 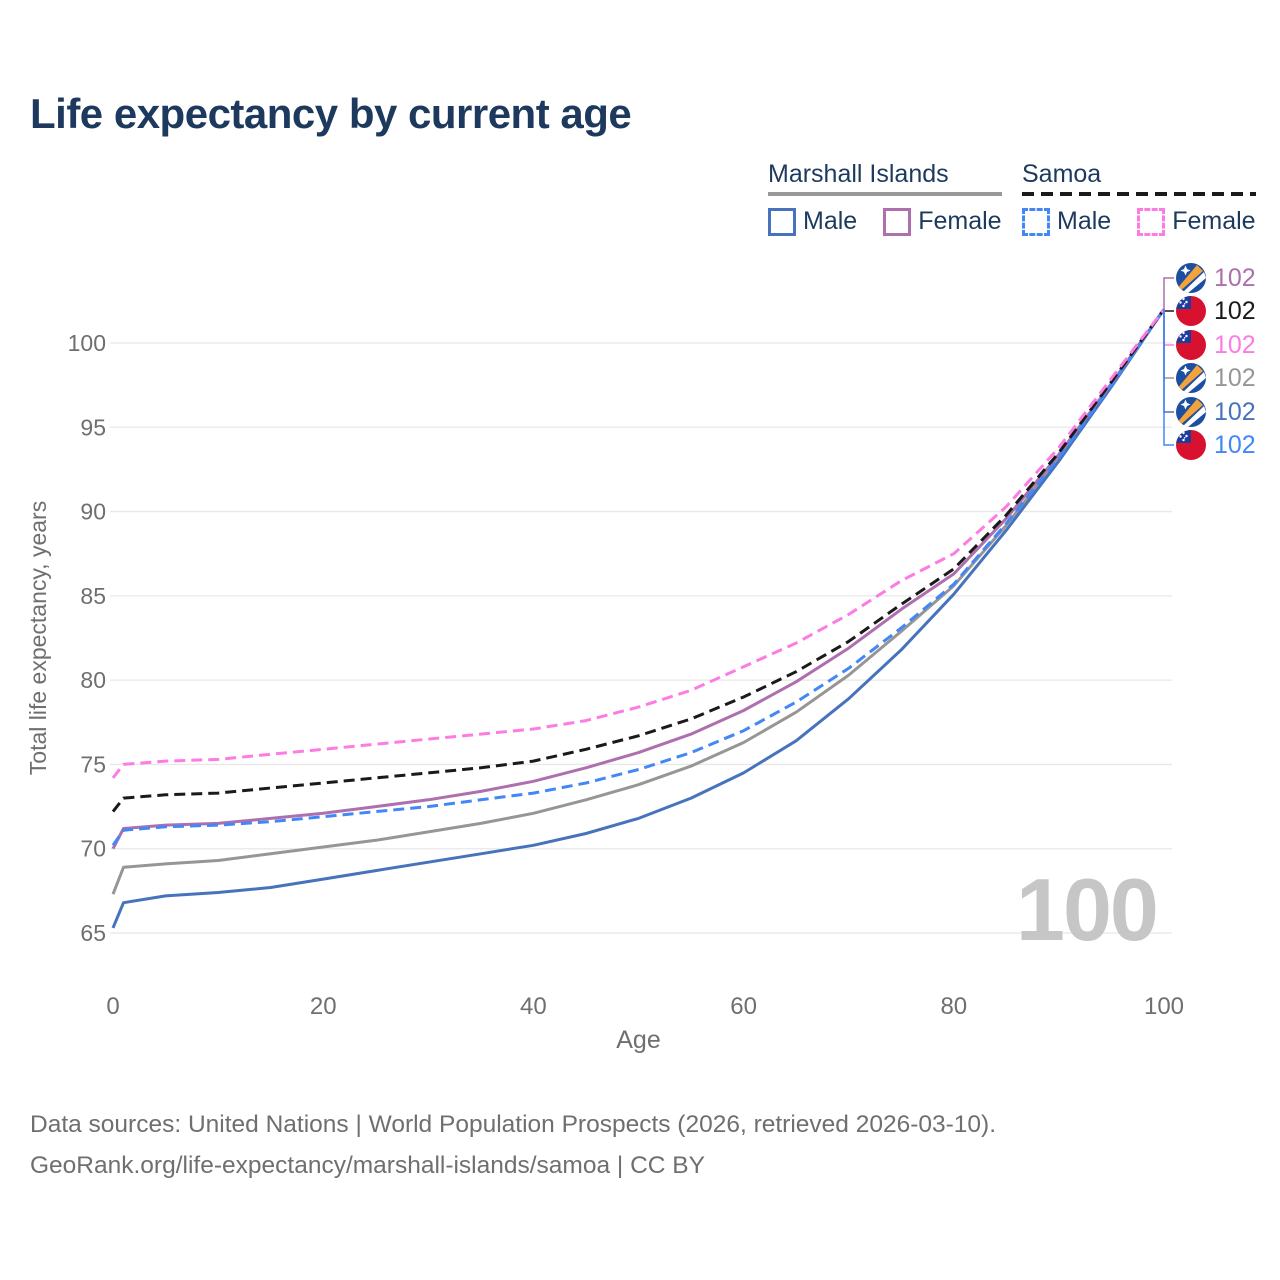 What do you see at coordinates (93, 849) in the screenshot?
I see `y-tick-label: 70` at bounding box center [93, 849].